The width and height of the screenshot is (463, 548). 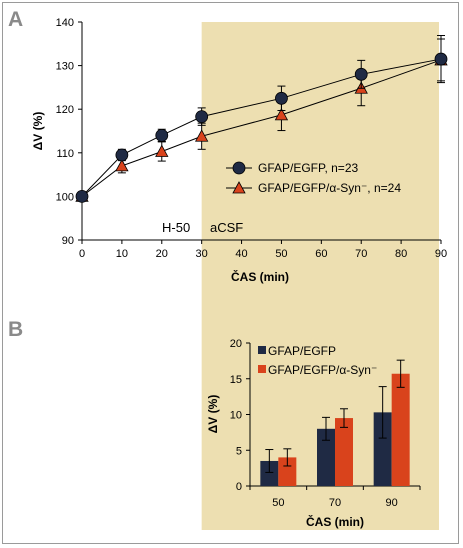 What do you see at coordinates (241, 254) in the screenshot?
I see `x-tick-label: 40` at bounding box center [241, 254].